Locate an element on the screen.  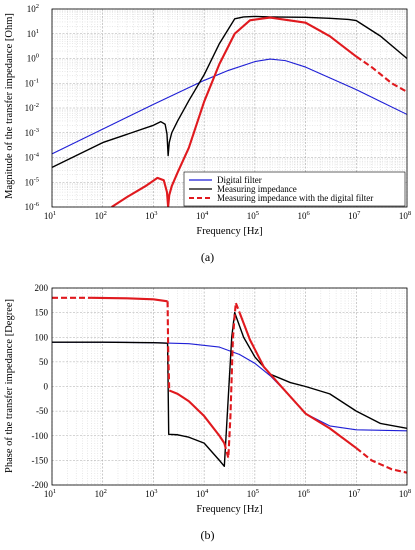
y-tick-label: 101 is located at coordinates (33, 33).